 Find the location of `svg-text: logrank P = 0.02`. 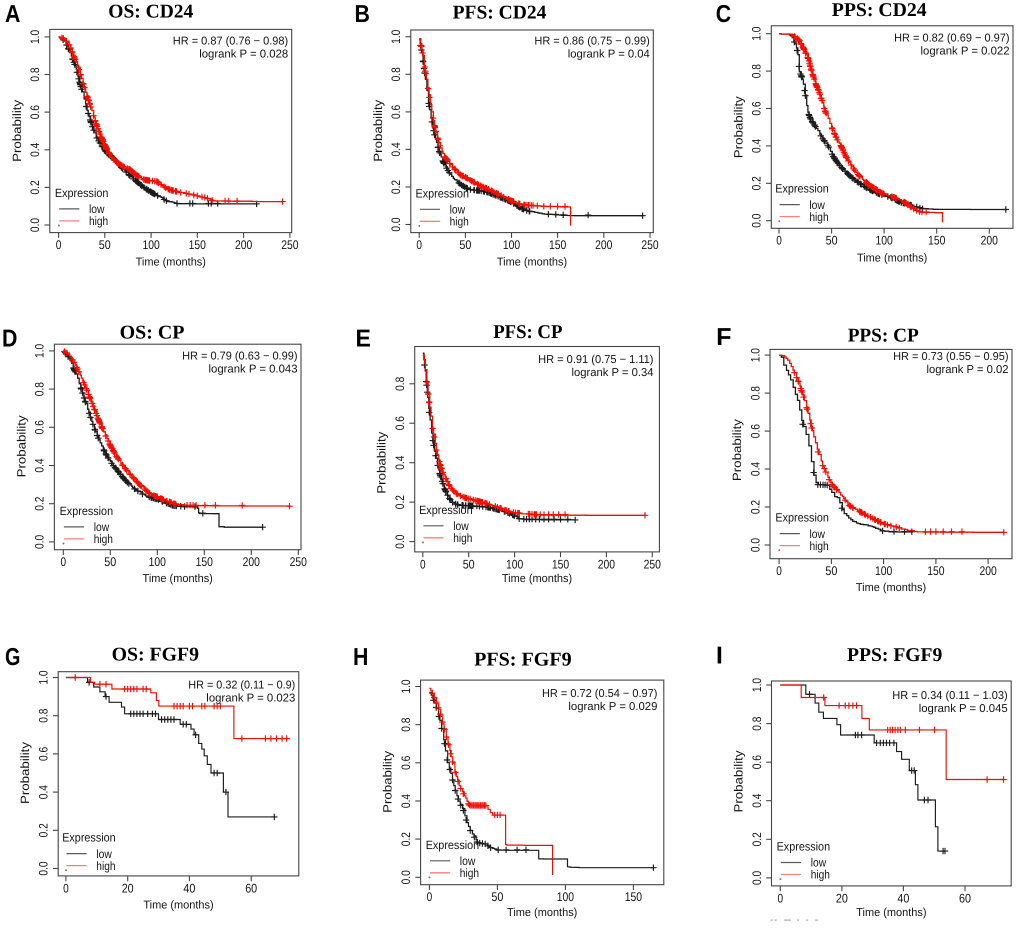

svg-text: logrank P = 0.02 is located at coordinates (968, 370).